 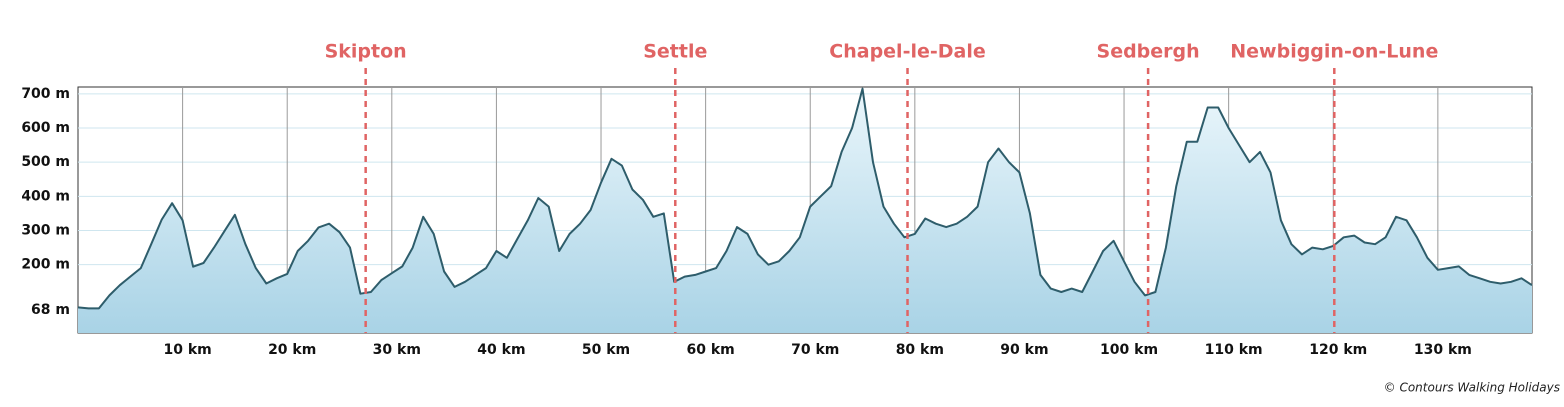 What do you see at coordinates (45, 196) in the screenshot?
I see `y-tick-label: 400 m` at bounding box center [45, 196].